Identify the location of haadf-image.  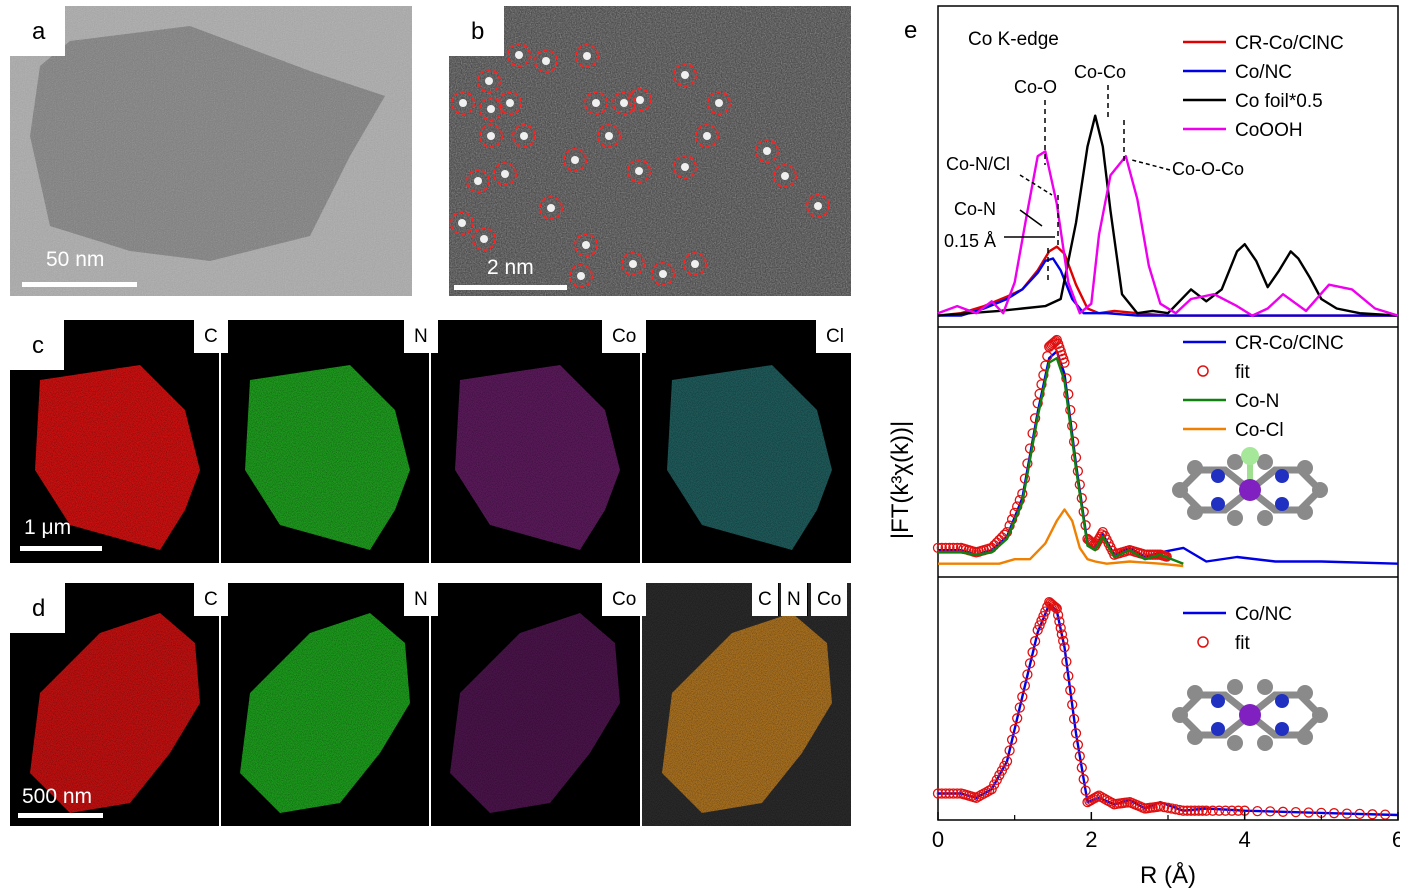
(650, 151).